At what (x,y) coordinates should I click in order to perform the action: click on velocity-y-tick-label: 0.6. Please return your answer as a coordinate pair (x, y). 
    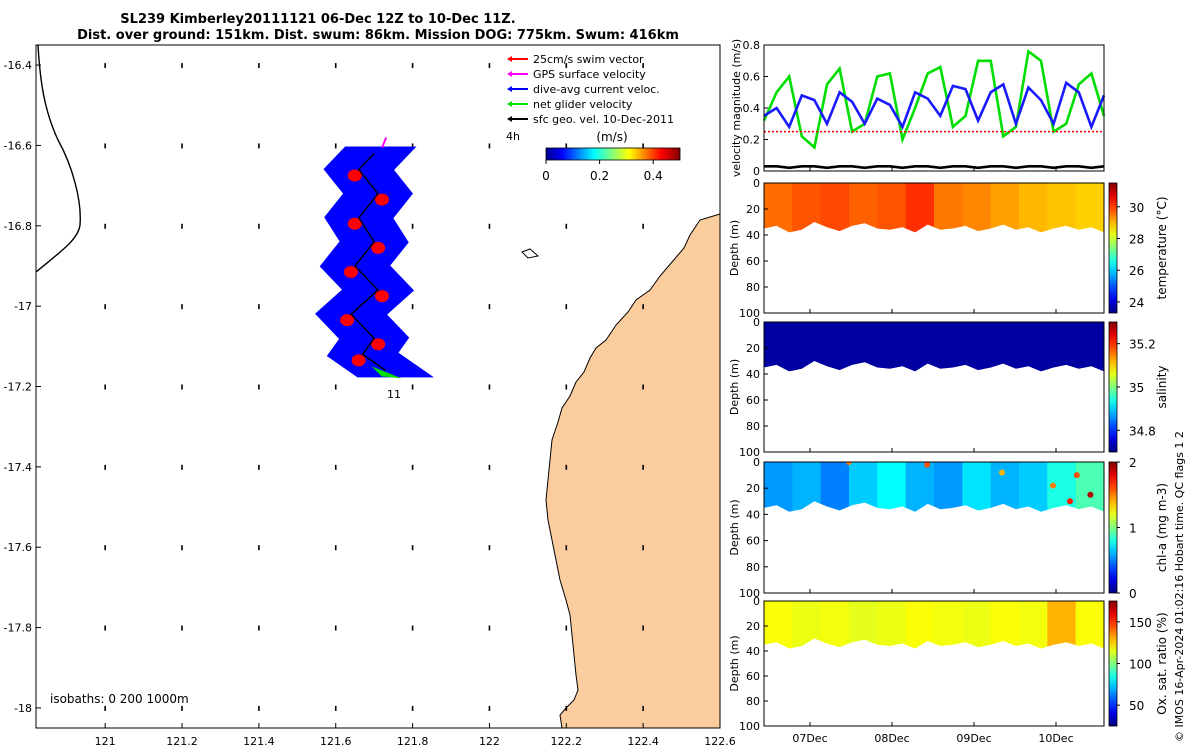
    Looking at the image, I should click on (752, 77).